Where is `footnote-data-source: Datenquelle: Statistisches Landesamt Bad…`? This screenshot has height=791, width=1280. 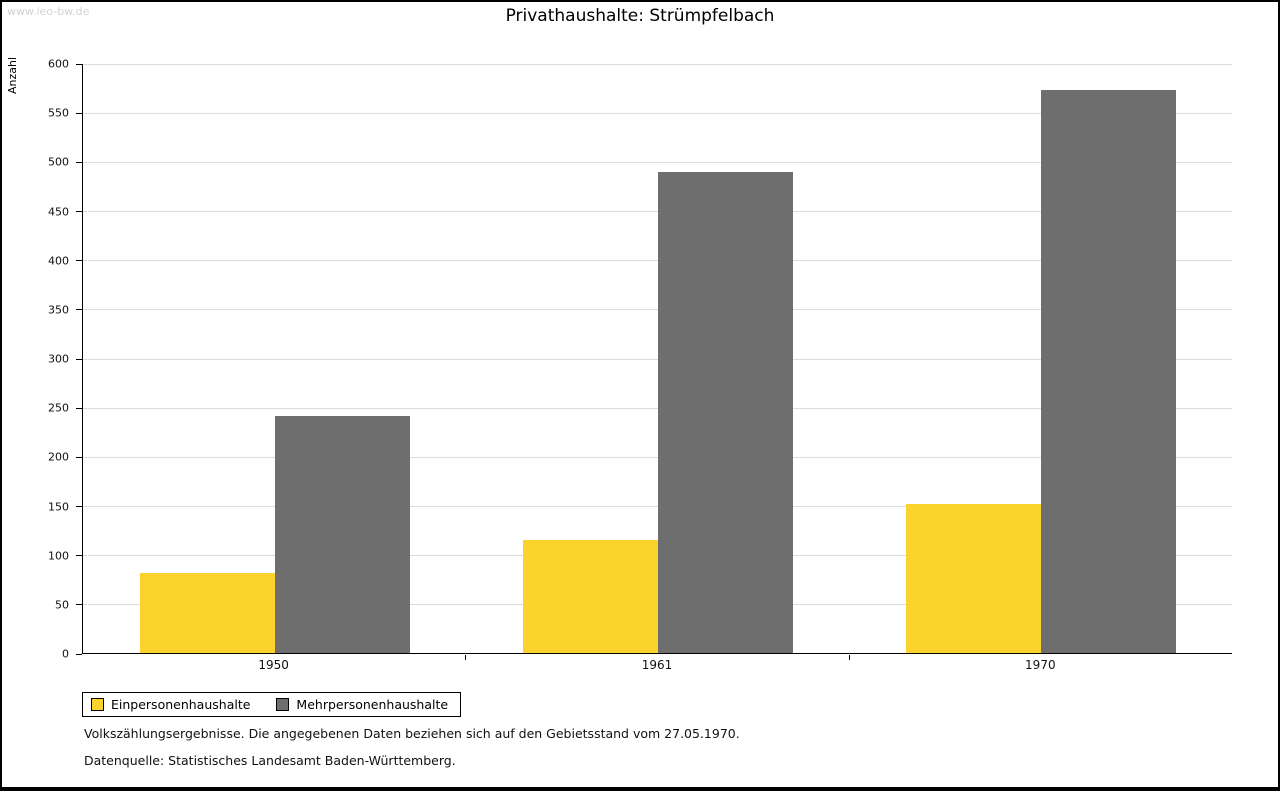
footnote-data-source: Datenquelle: Statistisches Landesamt Bad… is located at coordinates (270, 760).